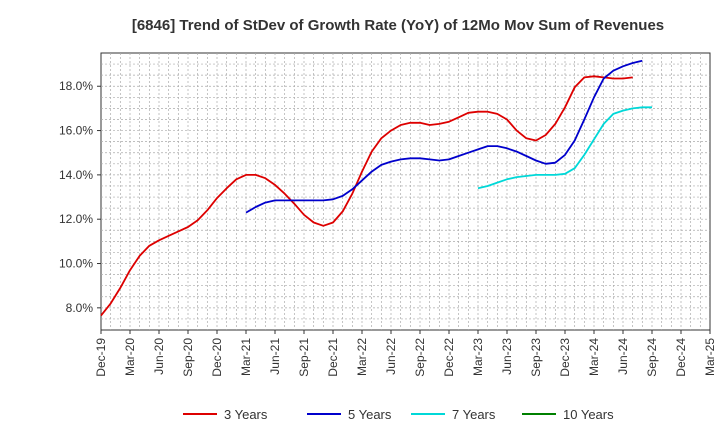 Image resolution: width=720 pixels, height=440 pixels. What do you see at coordinates (398, 414) in the screenshot?
I see `legend: 3 Years 5 Years 7 Years 10 Years` at bounding box center [398, 414].